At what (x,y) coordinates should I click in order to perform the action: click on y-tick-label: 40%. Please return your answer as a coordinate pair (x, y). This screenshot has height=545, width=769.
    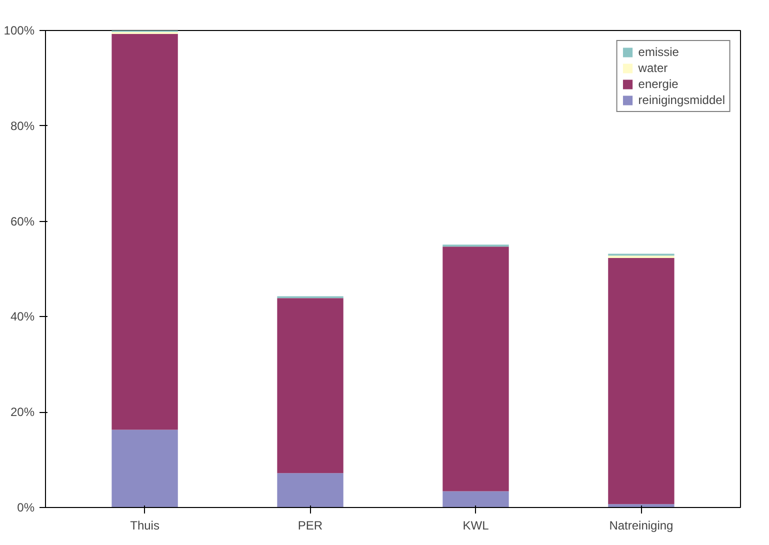
    Looking at the image, I should click on (22, 317).